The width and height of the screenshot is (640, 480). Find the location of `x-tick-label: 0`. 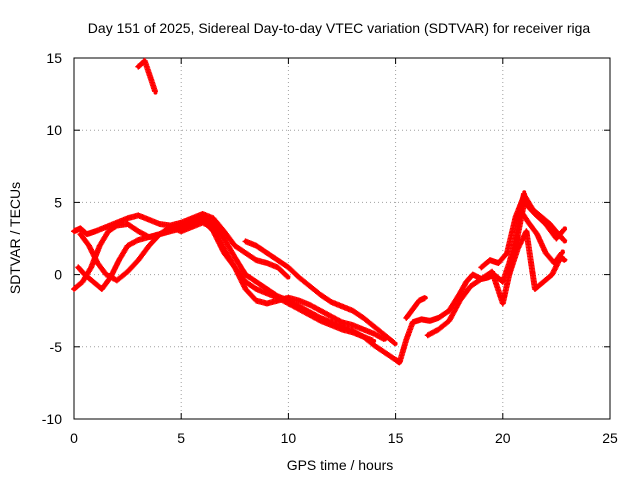

x-tick-label: 0 is located at coordinates (74, 438).